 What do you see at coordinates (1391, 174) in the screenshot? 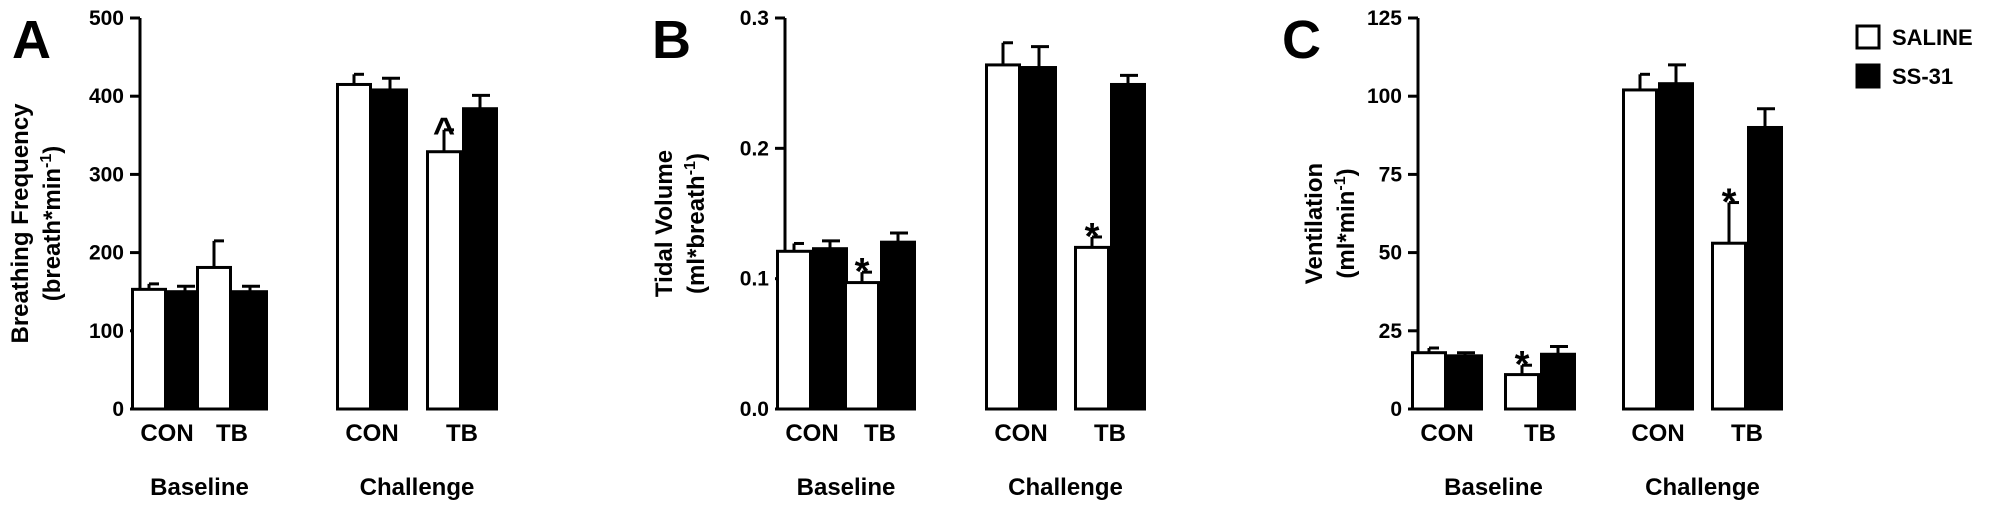
I see `y-tick-label: 75` at bounding box center [1391, 174].